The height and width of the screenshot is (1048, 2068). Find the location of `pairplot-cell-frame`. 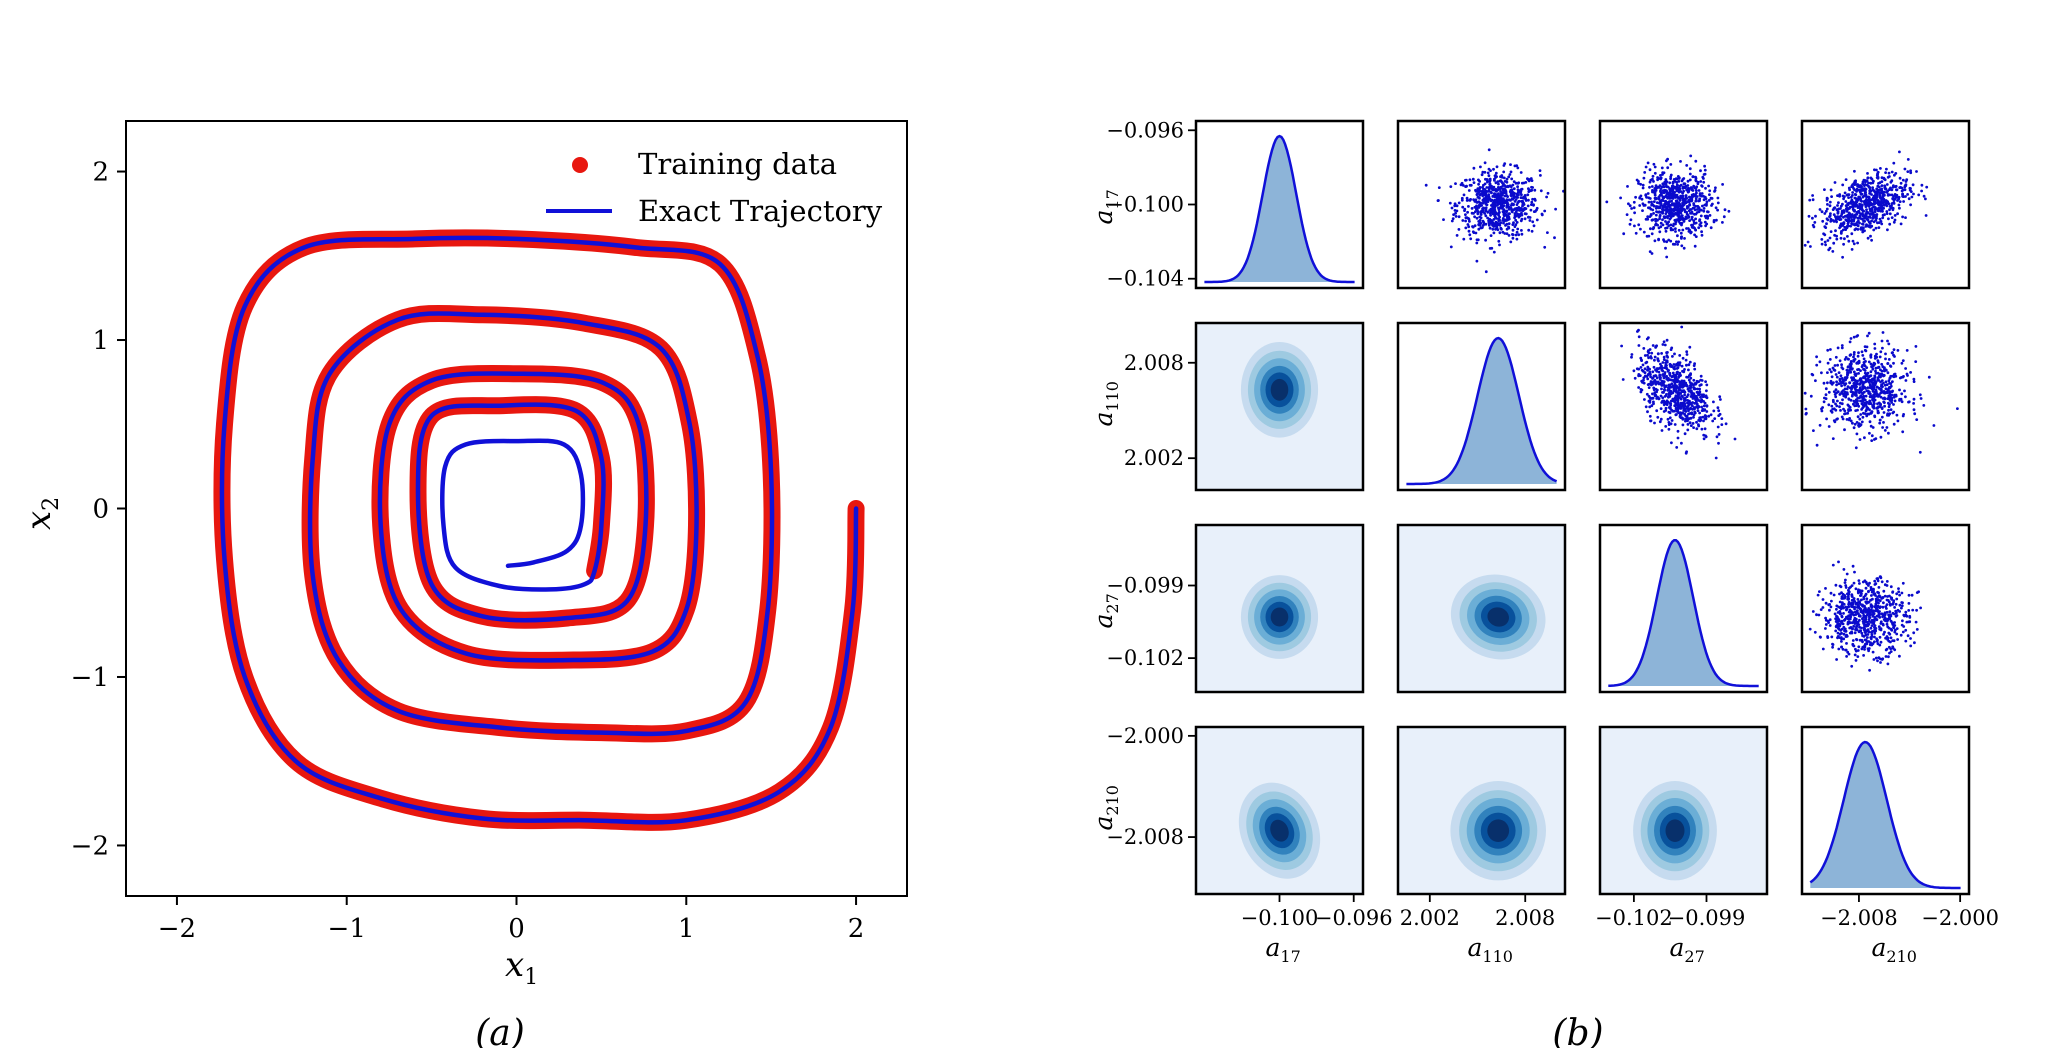

pairplot-cell-frame is located at coordinates (1683, 608).